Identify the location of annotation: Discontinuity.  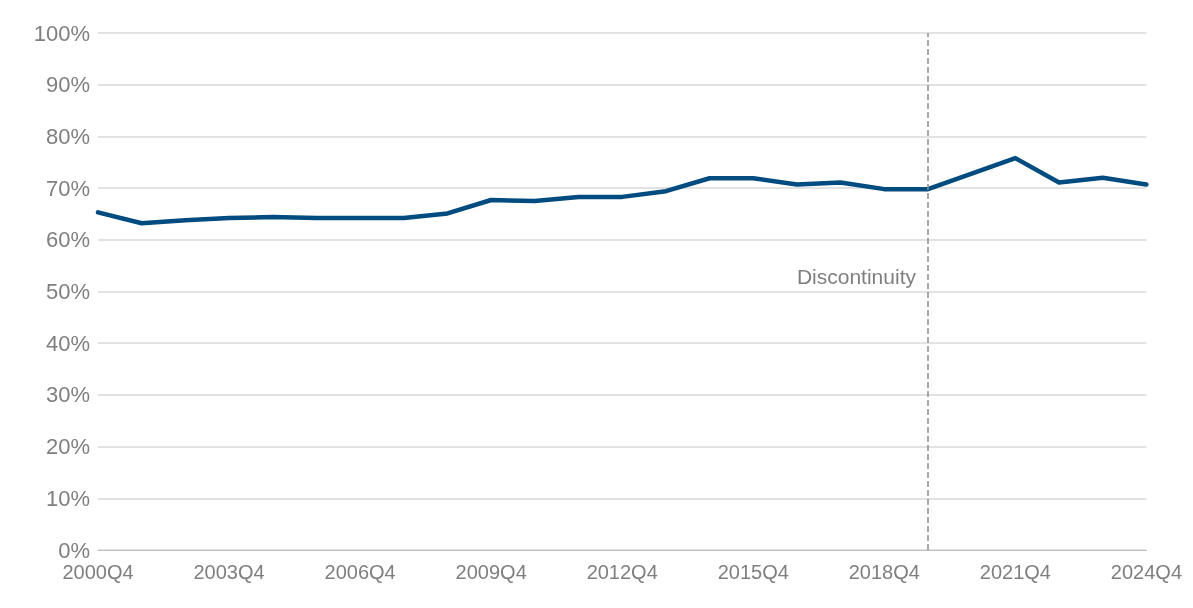
(856, 276).